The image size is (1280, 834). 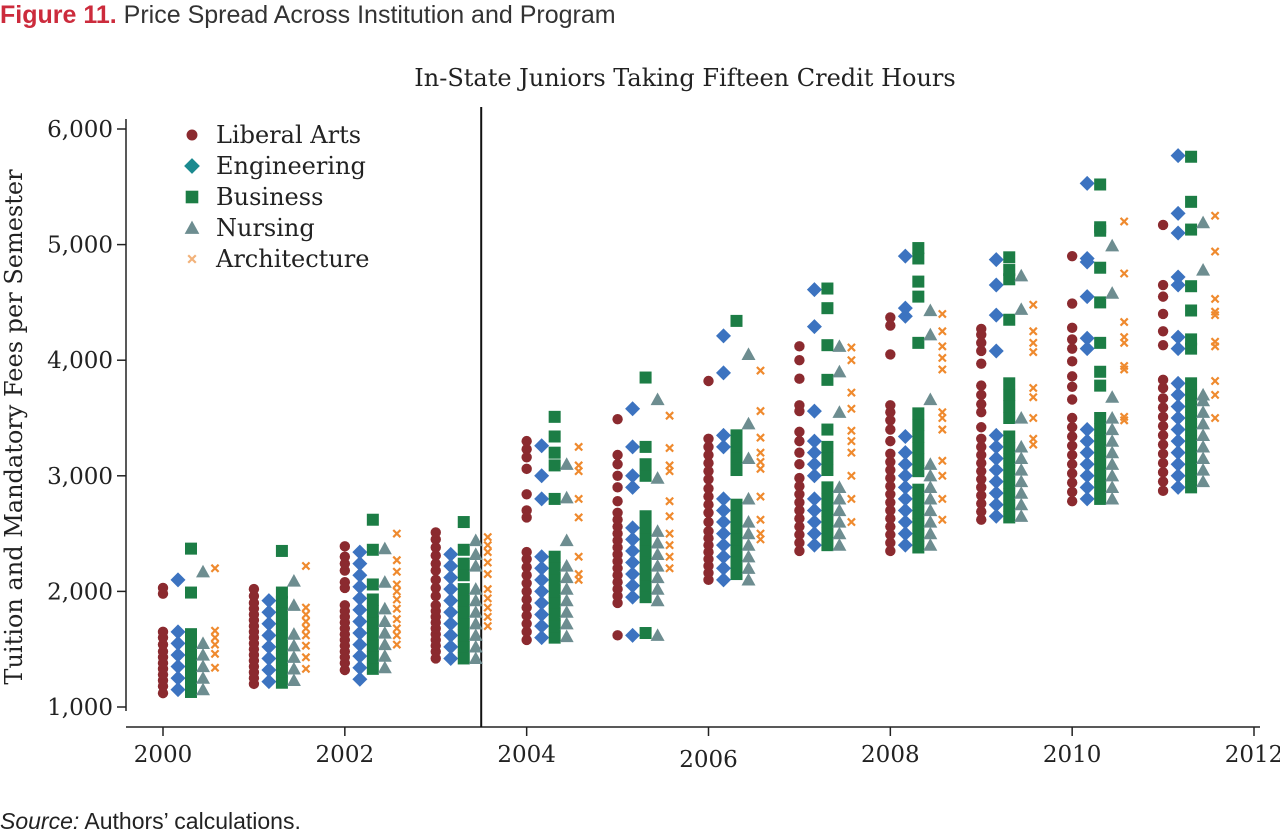 I want to click on legend-marker, so click(x=192, y=166).